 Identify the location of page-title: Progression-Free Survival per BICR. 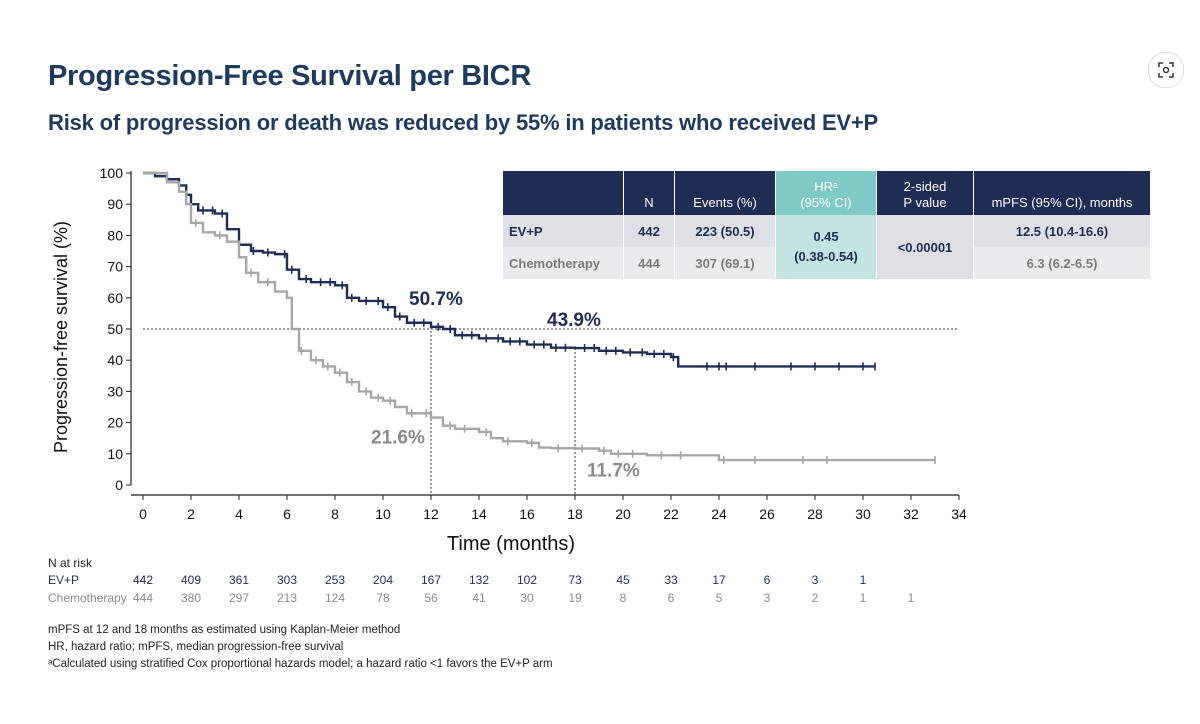
(289, 76).